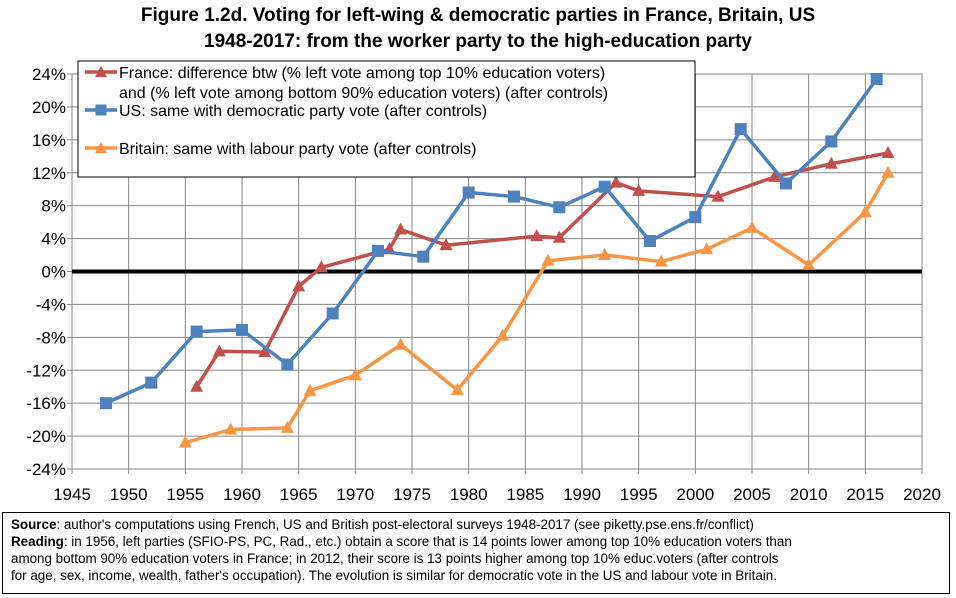 This screenshot has width=956, height=598. Describe the element at coordinates (53, 206) in the screenshot. I see `y-tick-label: 8%` at that location.